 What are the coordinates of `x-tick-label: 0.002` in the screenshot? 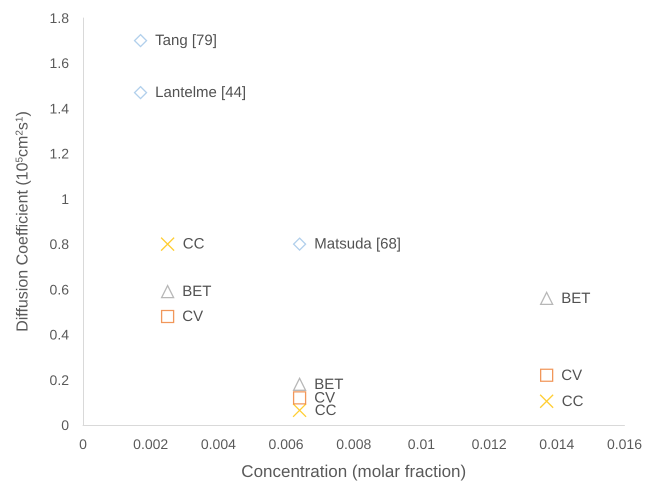 It's located at (150, 444).